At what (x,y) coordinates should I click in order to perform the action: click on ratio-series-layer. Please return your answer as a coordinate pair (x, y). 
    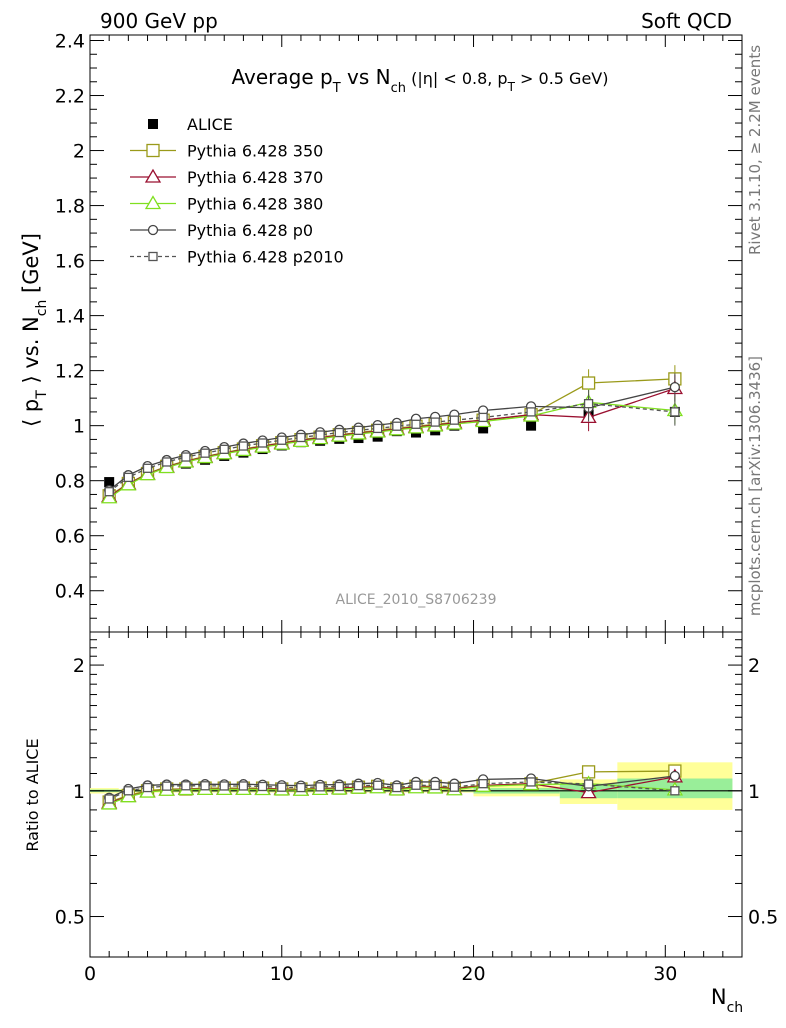
    Looking at the image, I should click on (392, 787).